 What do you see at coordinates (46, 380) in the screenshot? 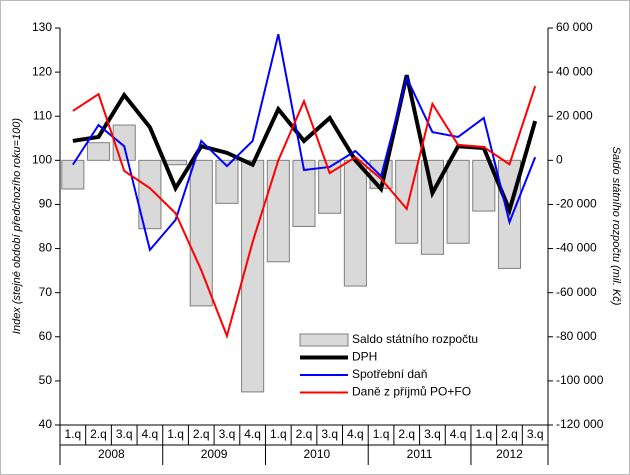
I see `y-tick-label: 50` at bounding box center [46, 380].